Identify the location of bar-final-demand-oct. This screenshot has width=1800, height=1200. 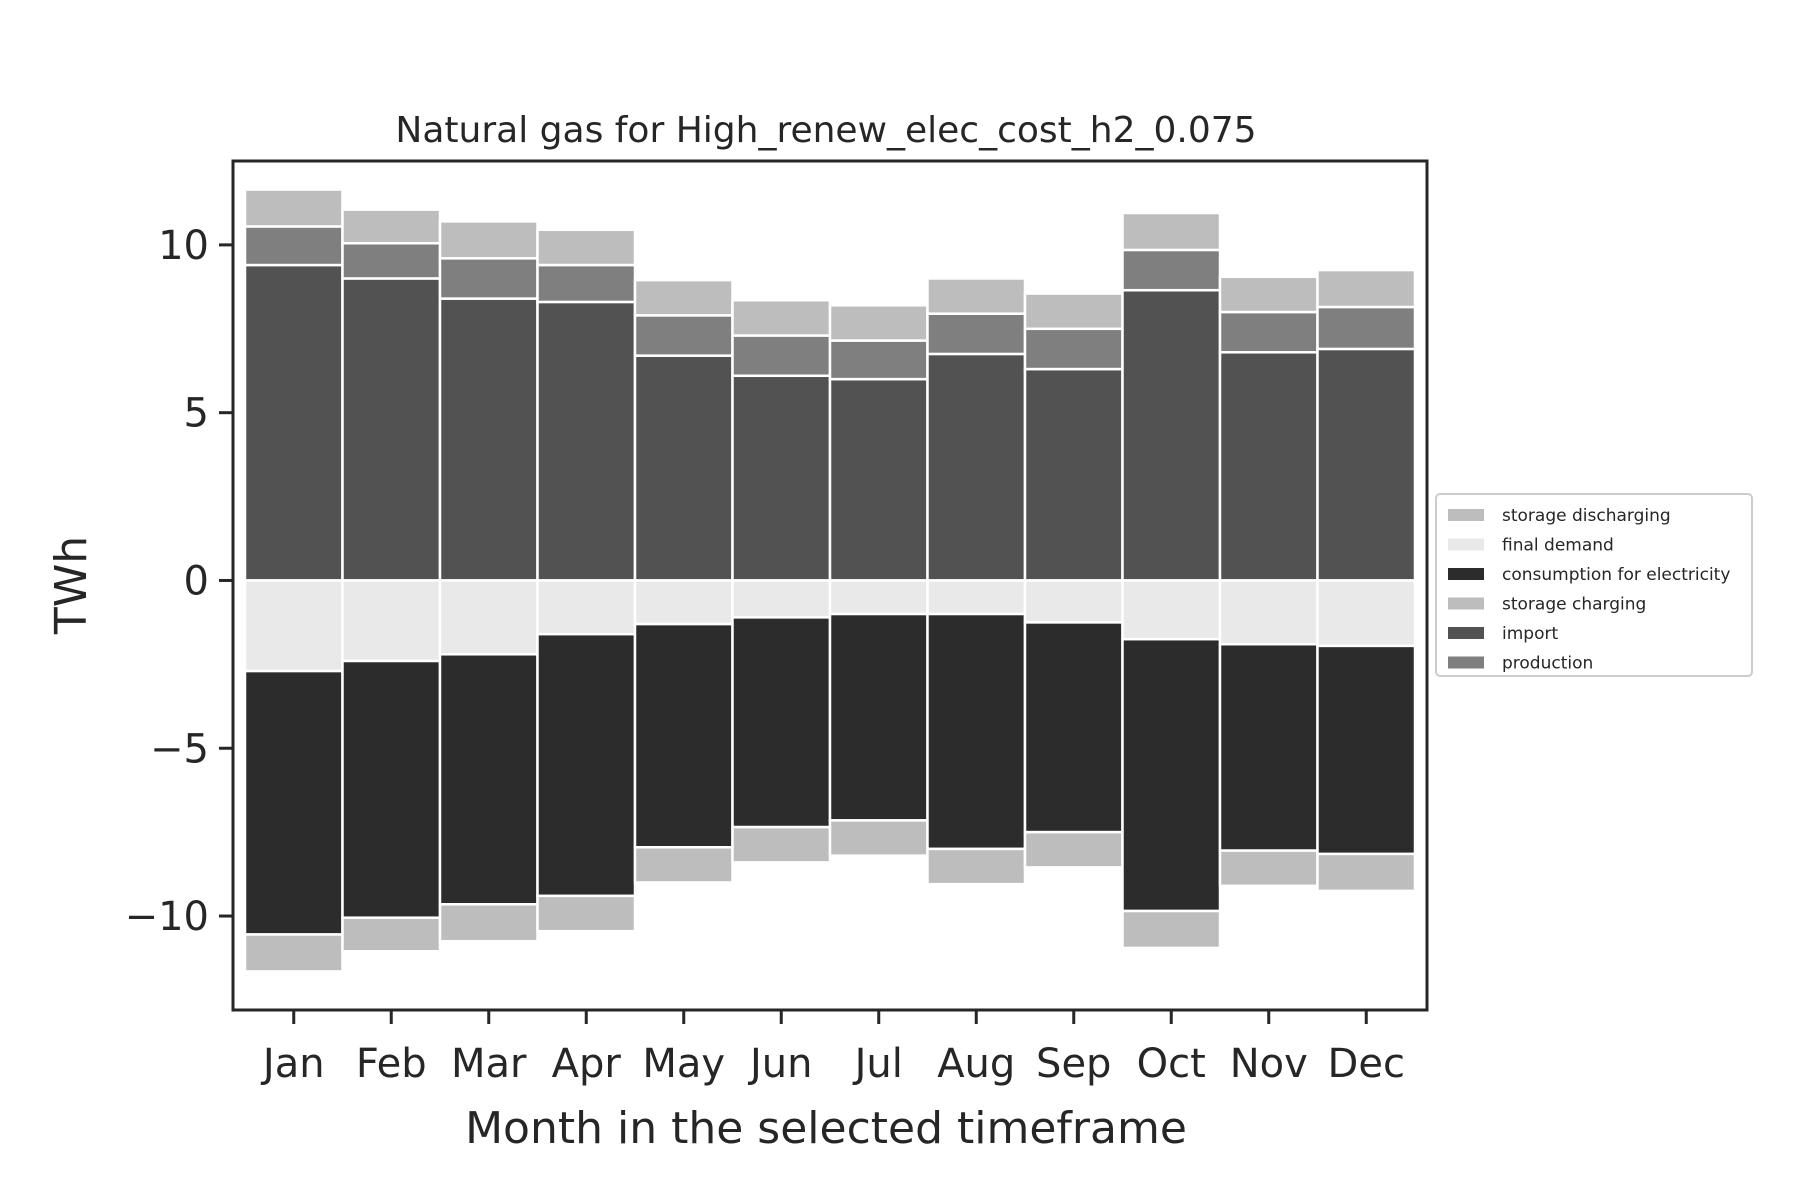
(1171, 610).